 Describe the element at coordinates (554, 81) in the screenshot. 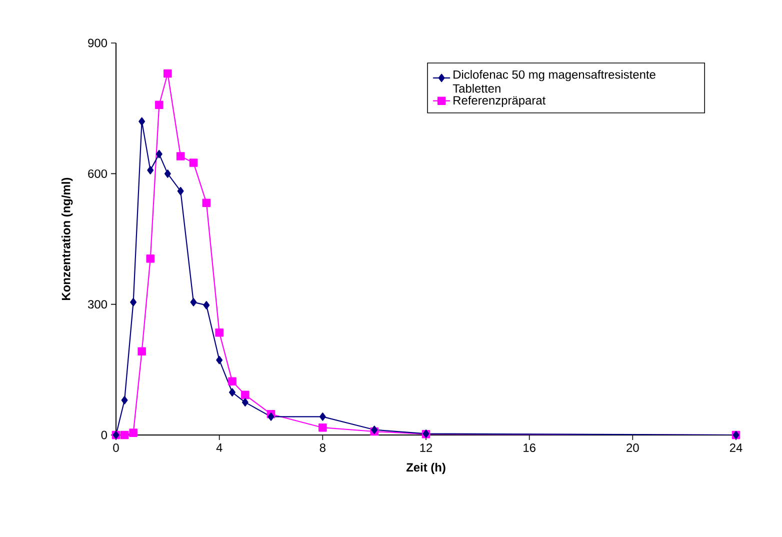

I see `legend-label: Diclofenac 50 mg magensaftresistente Tabletten` at that location.